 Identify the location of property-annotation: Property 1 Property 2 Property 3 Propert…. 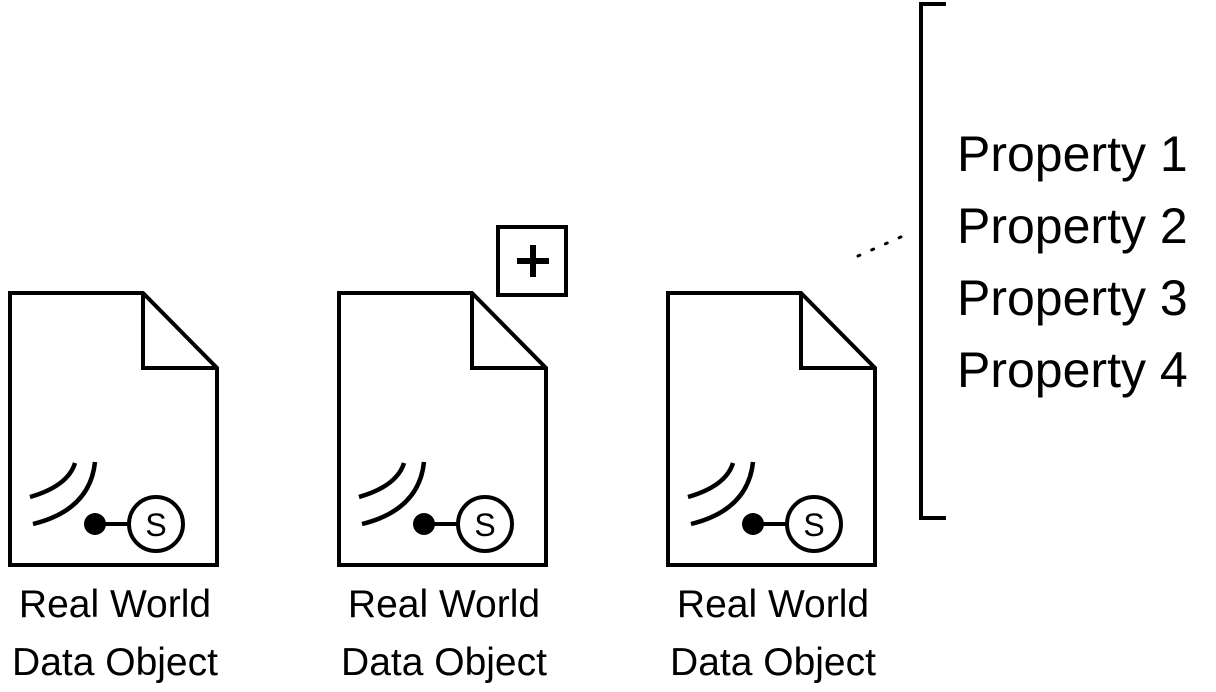
(1072, 262).